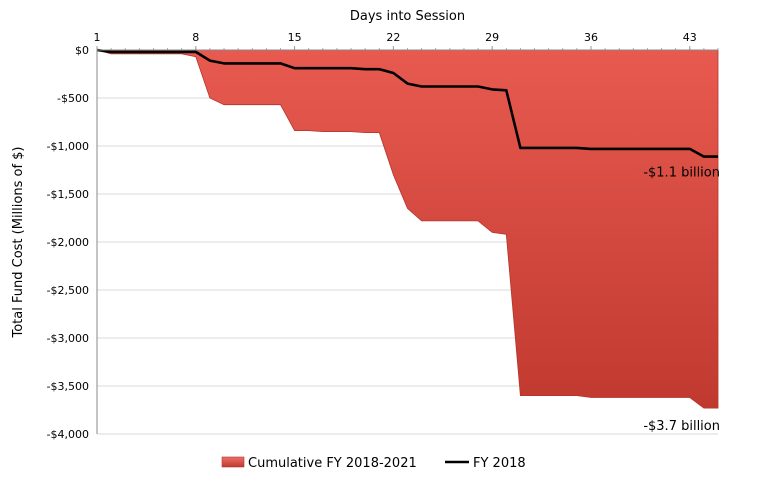 This screenshot has height=479, width=771. I want to click on legend: Cumulative FY 2018-2021 FY 2018, so click(373, 463).